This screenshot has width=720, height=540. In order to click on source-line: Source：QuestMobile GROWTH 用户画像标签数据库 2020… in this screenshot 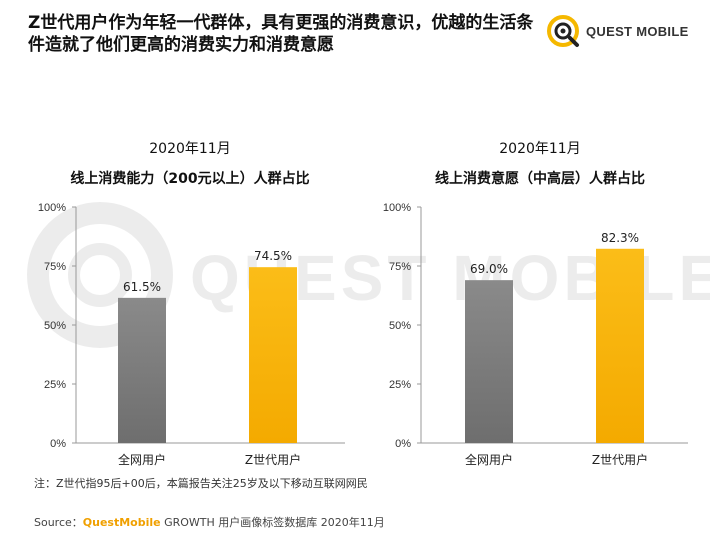, I will do `click(209, 522)`.